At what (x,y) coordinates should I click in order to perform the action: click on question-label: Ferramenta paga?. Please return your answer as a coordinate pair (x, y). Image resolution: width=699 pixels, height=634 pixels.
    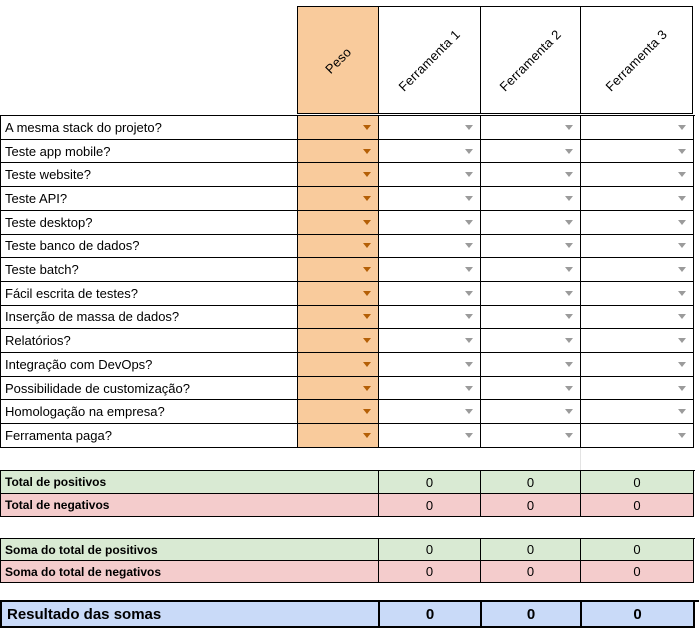
    Looking at the image, I should click on (149, 436).